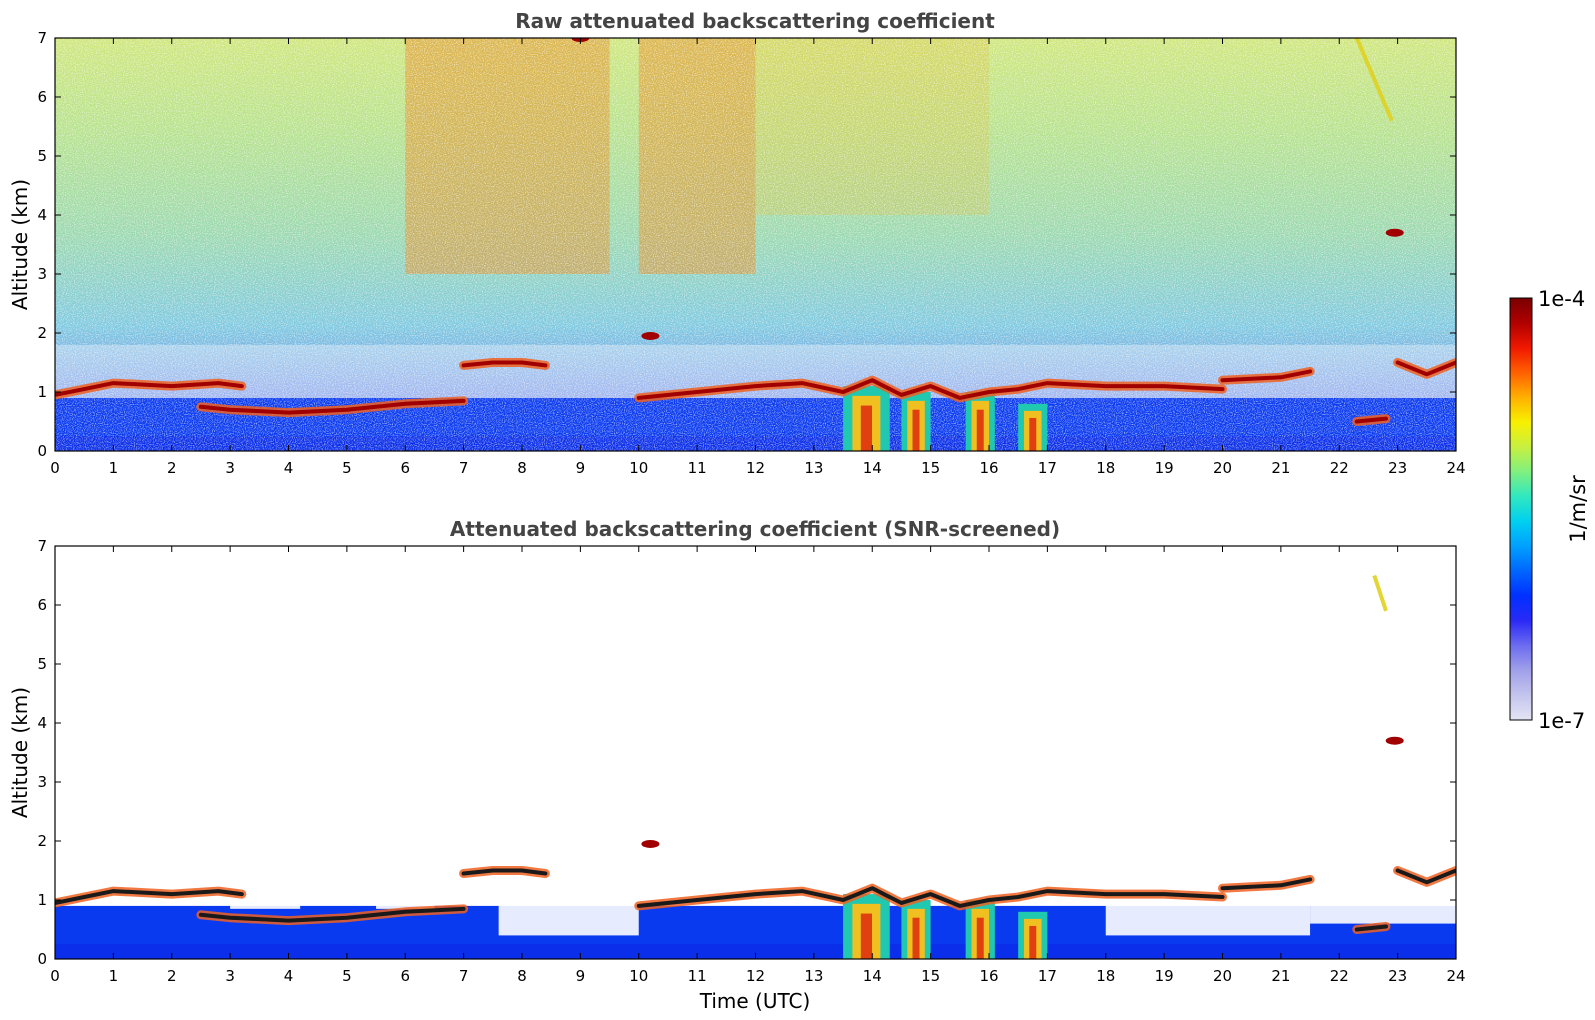 The image size is (1595, 1020). Describe the element at coordinates (42, 333) in the screenshot. I see `y-tick-label: 2` at that location.